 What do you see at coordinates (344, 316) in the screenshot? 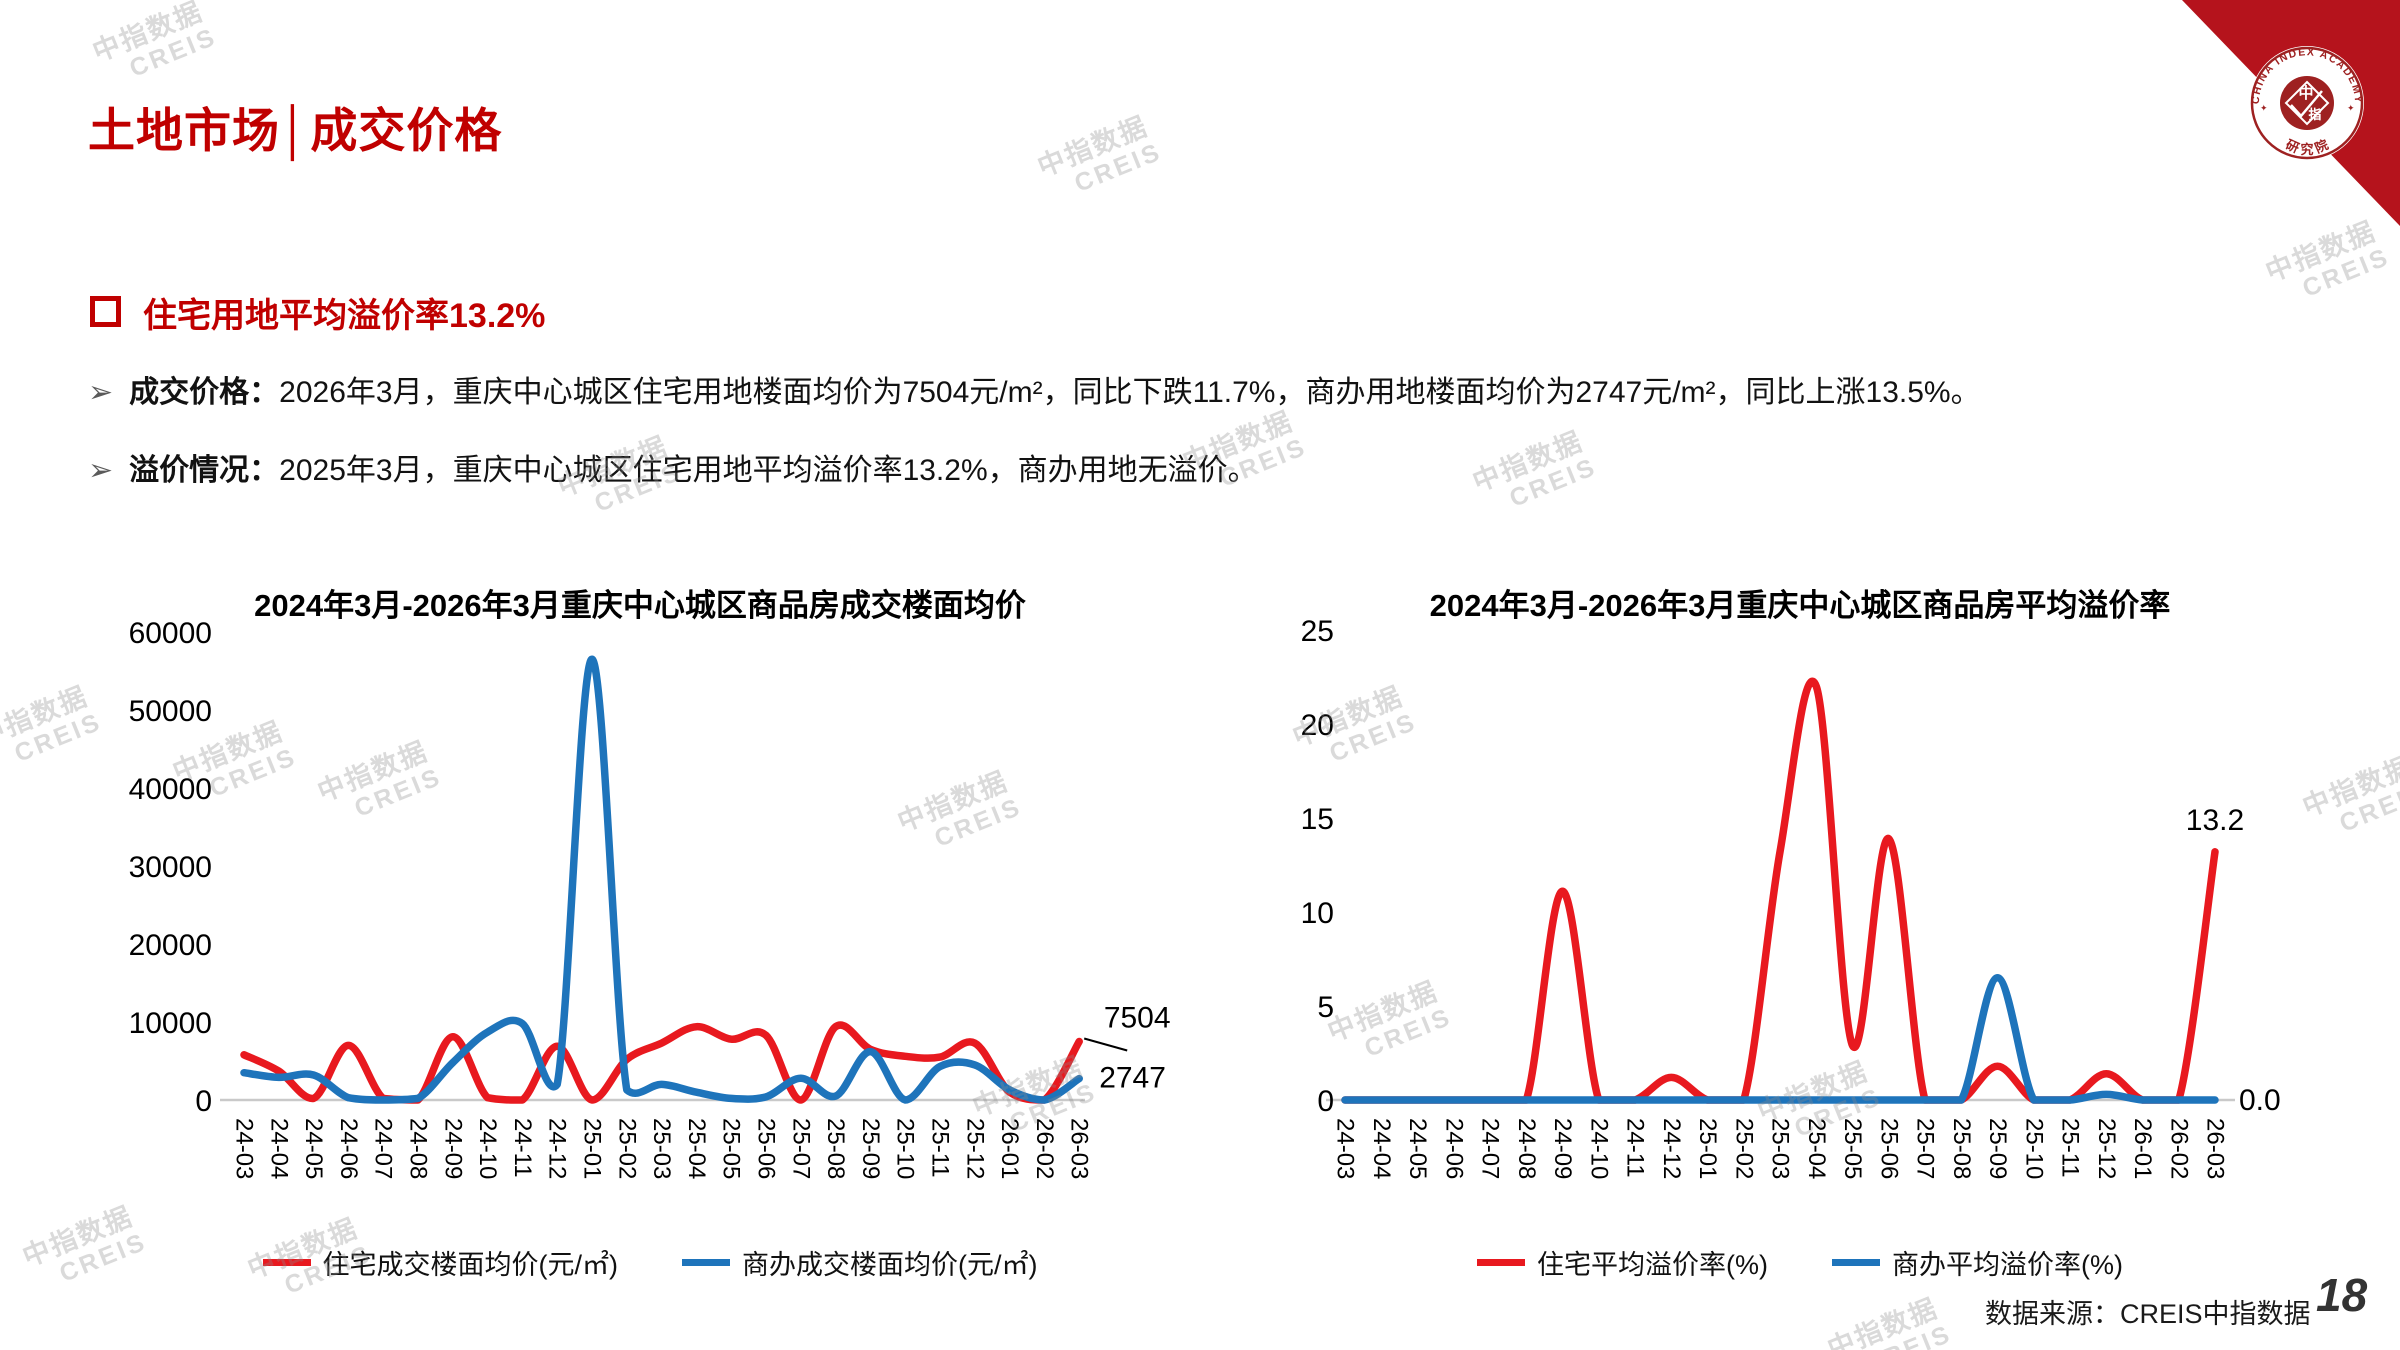
I see `section-heading: 住宅用地平均溢价率13.2%` at bounding box center [344, 316].